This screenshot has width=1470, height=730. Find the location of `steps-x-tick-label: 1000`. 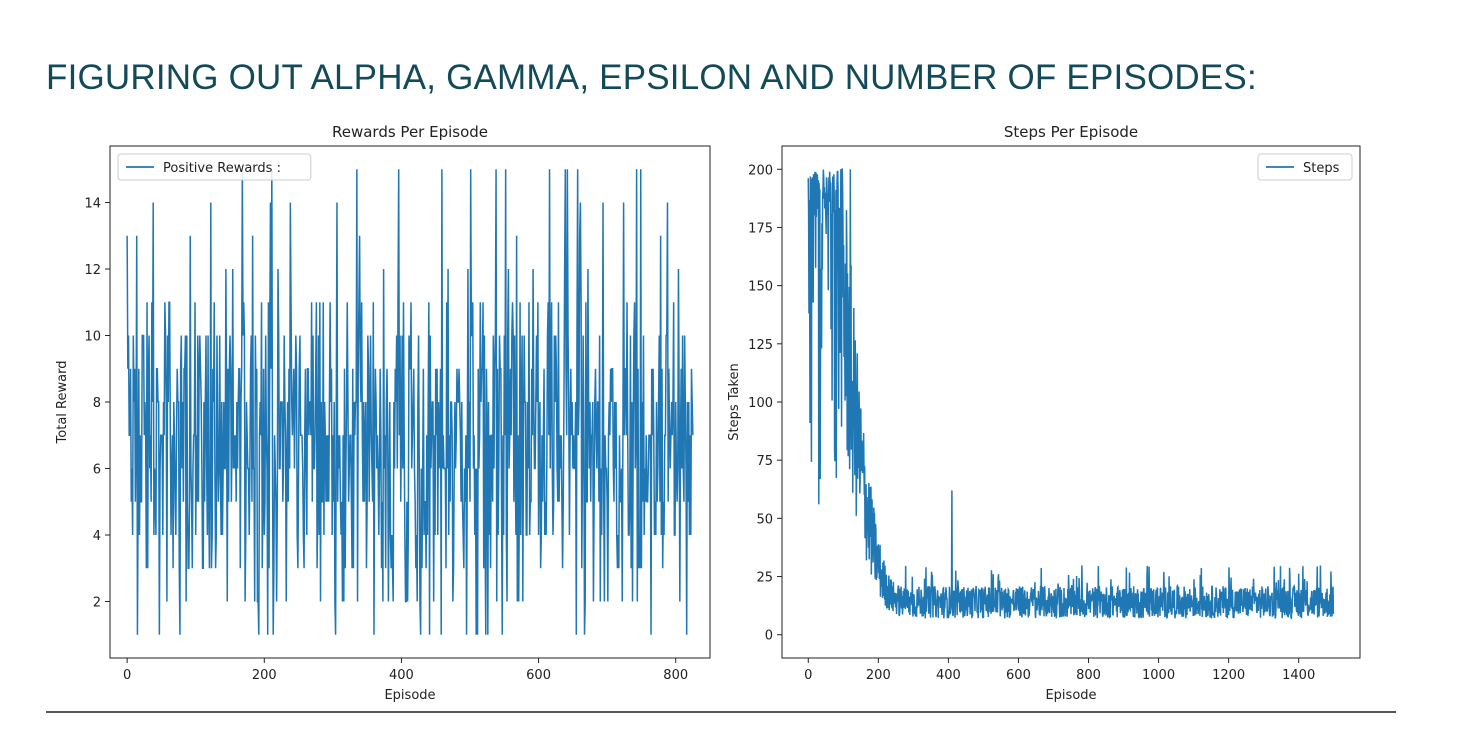

steps-x-tick-label: 1000 is located at coordinates (1158, 675).